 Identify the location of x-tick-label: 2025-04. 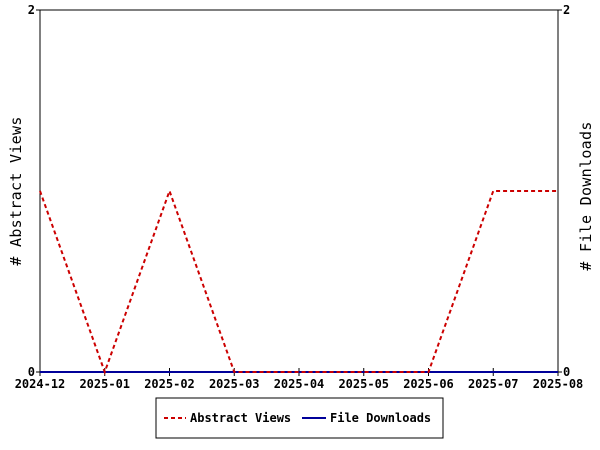
(299, 384).